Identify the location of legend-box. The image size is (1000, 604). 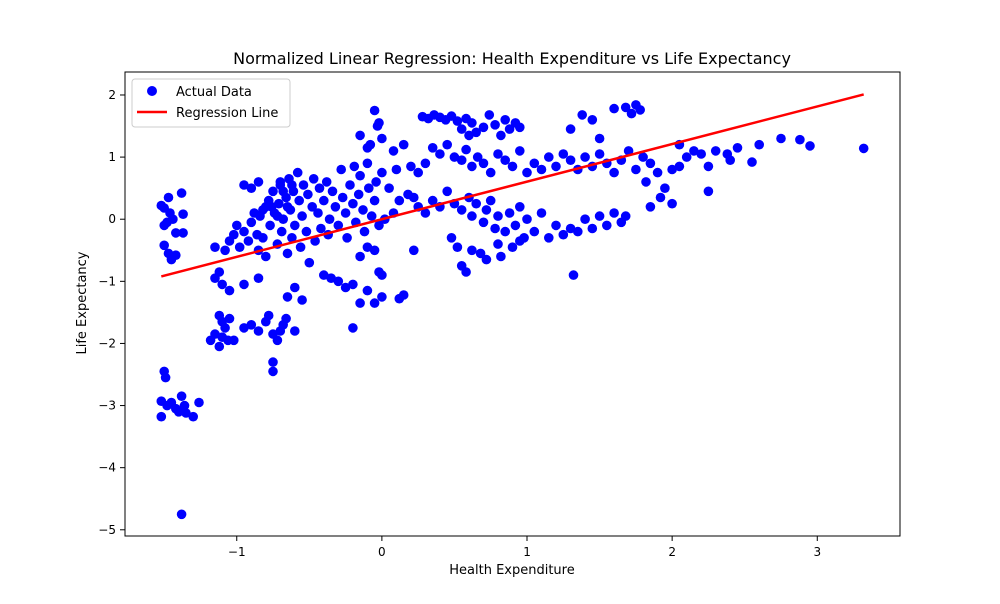
(211, 103).